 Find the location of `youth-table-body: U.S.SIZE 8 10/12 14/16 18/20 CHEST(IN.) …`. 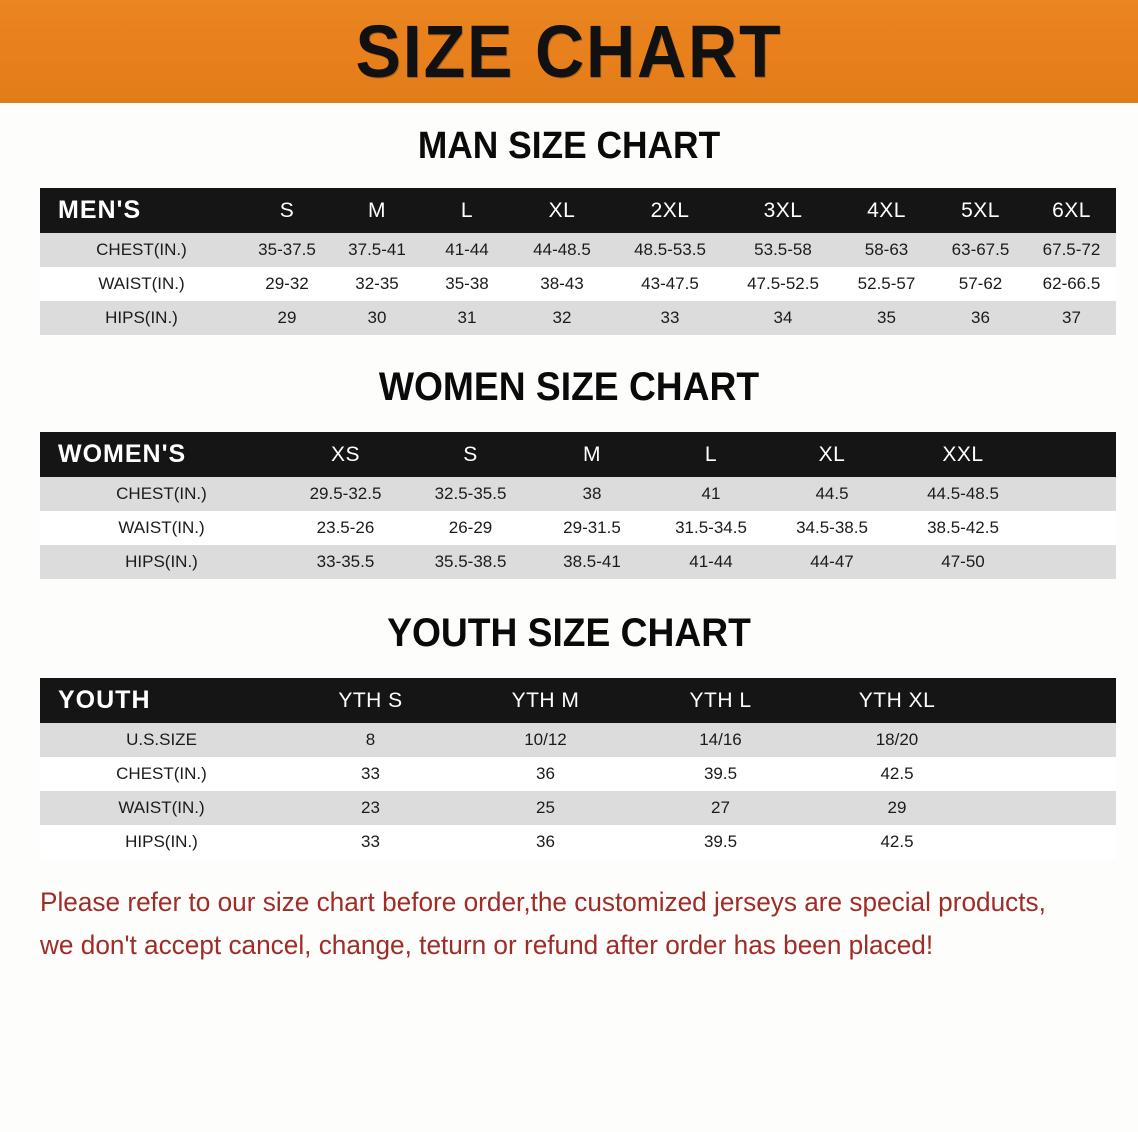

youth-table-body: U.S.SIZE 8 10/12 14/16 18/20 CHEST(IN.) … is located at coordinates (578, 791).